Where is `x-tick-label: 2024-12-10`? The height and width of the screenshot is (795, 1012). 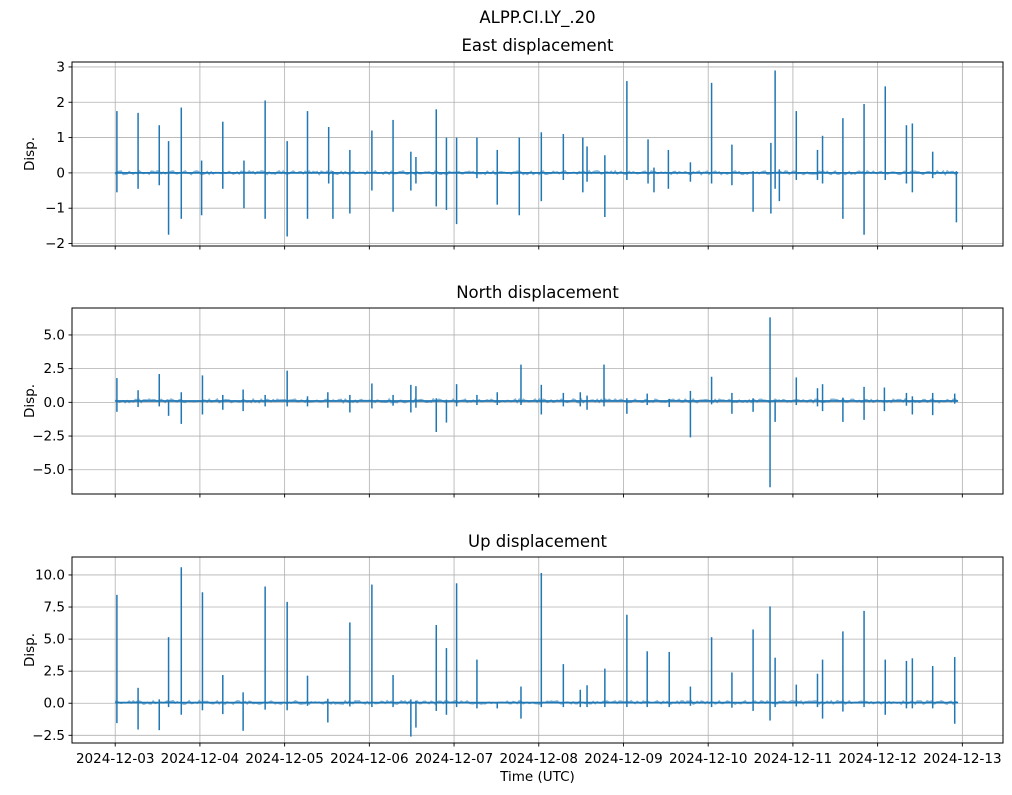
x-tick-label: 2024-12-10 is located at coordinates (708, 759).